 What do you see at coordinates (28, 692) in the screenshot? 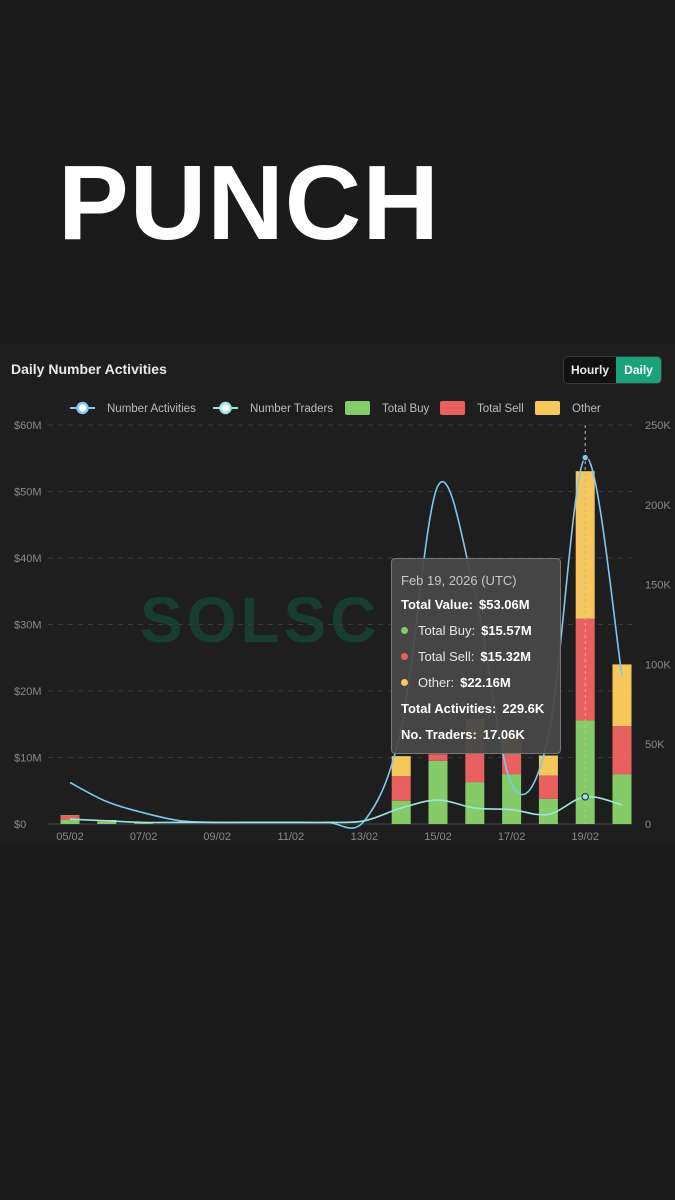
I see `y-left-tick-label: $20M` at bounding box center [28, 692].